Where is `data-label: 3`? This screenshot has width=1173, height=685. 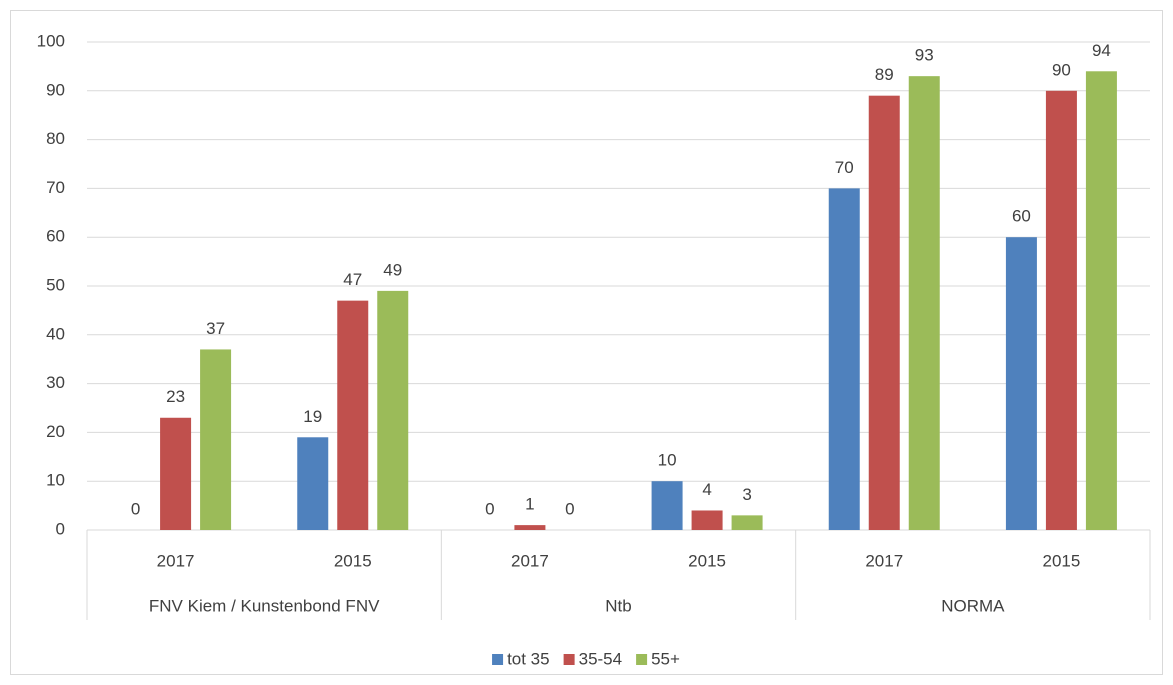
data-label: 3 is located at coordinates (746, 494).